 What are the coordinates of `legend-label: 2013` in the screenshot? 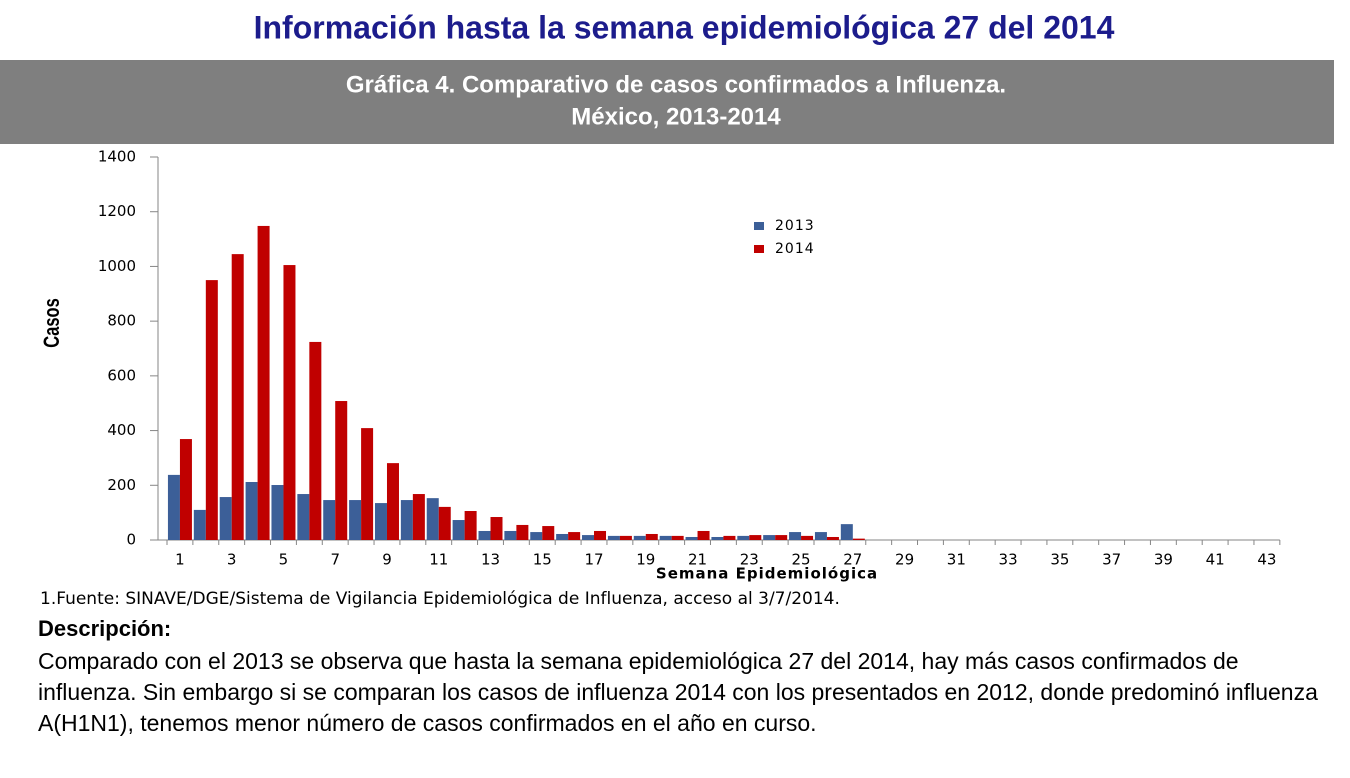 It's located at (795, 226).